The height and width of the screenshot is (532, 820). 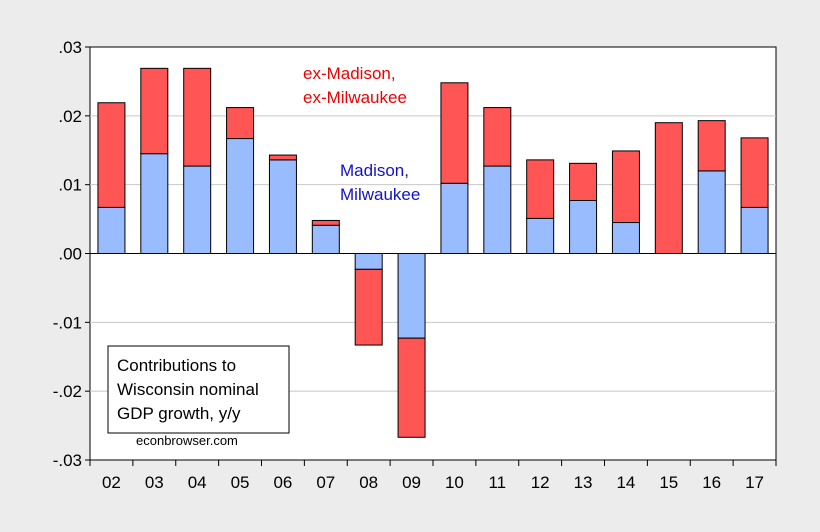 What do you see at coordinates (433, 476) in the screenshot?
I see `x-axis-ticks: 02 03 04 05 06 07 08 09 10 11 12 13 14 15 16 17` at bounding box center [433, 476].